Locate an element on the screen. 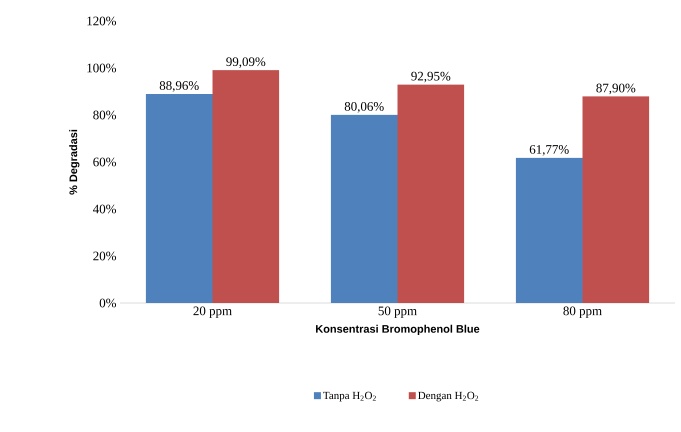 The image size is (681, 432). x-tick-label: 80 ppm is located at coordinates (582, 312).